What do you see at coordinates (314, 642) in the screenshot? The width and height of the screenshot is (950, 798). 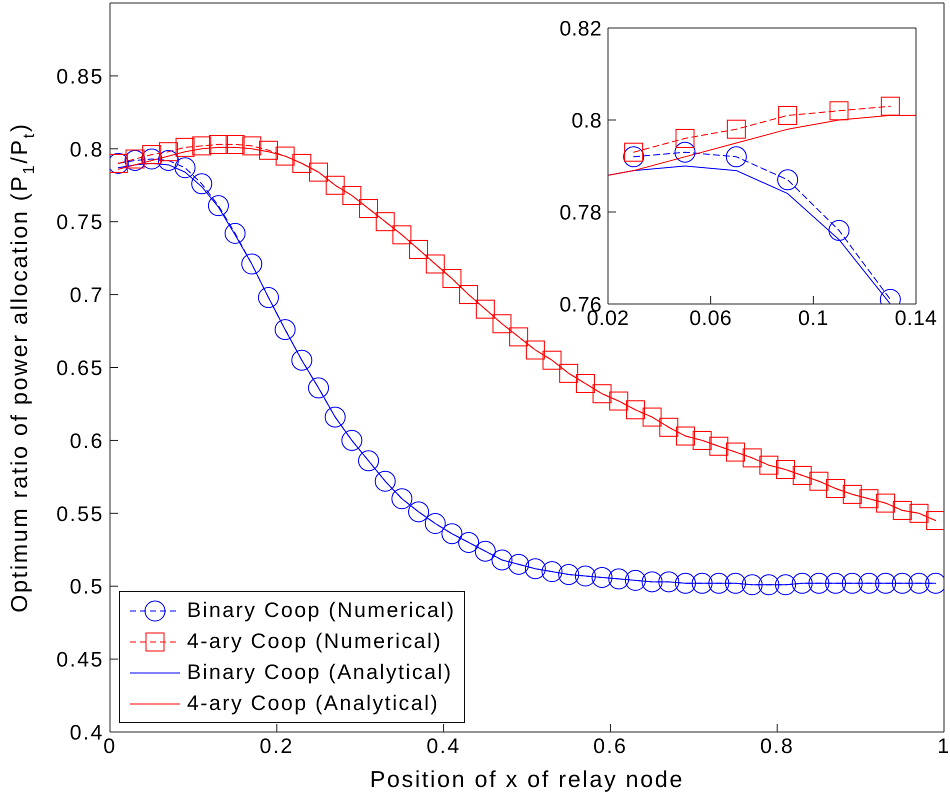 I see `legend-label: 4-ary Coop (Numerical)` at bounding box center [314, 642].